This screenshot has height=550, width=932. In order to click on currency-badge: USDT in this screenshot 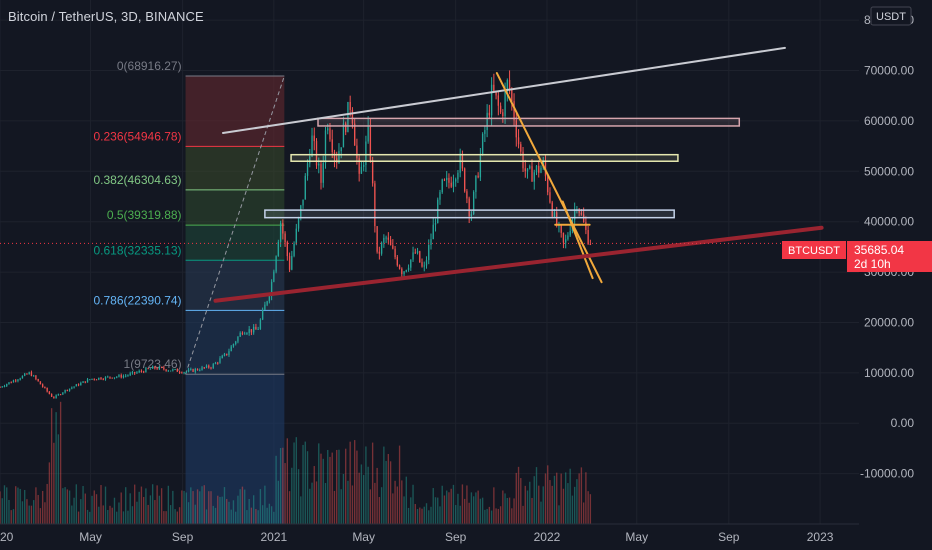, I will do `click(891, 17)`.